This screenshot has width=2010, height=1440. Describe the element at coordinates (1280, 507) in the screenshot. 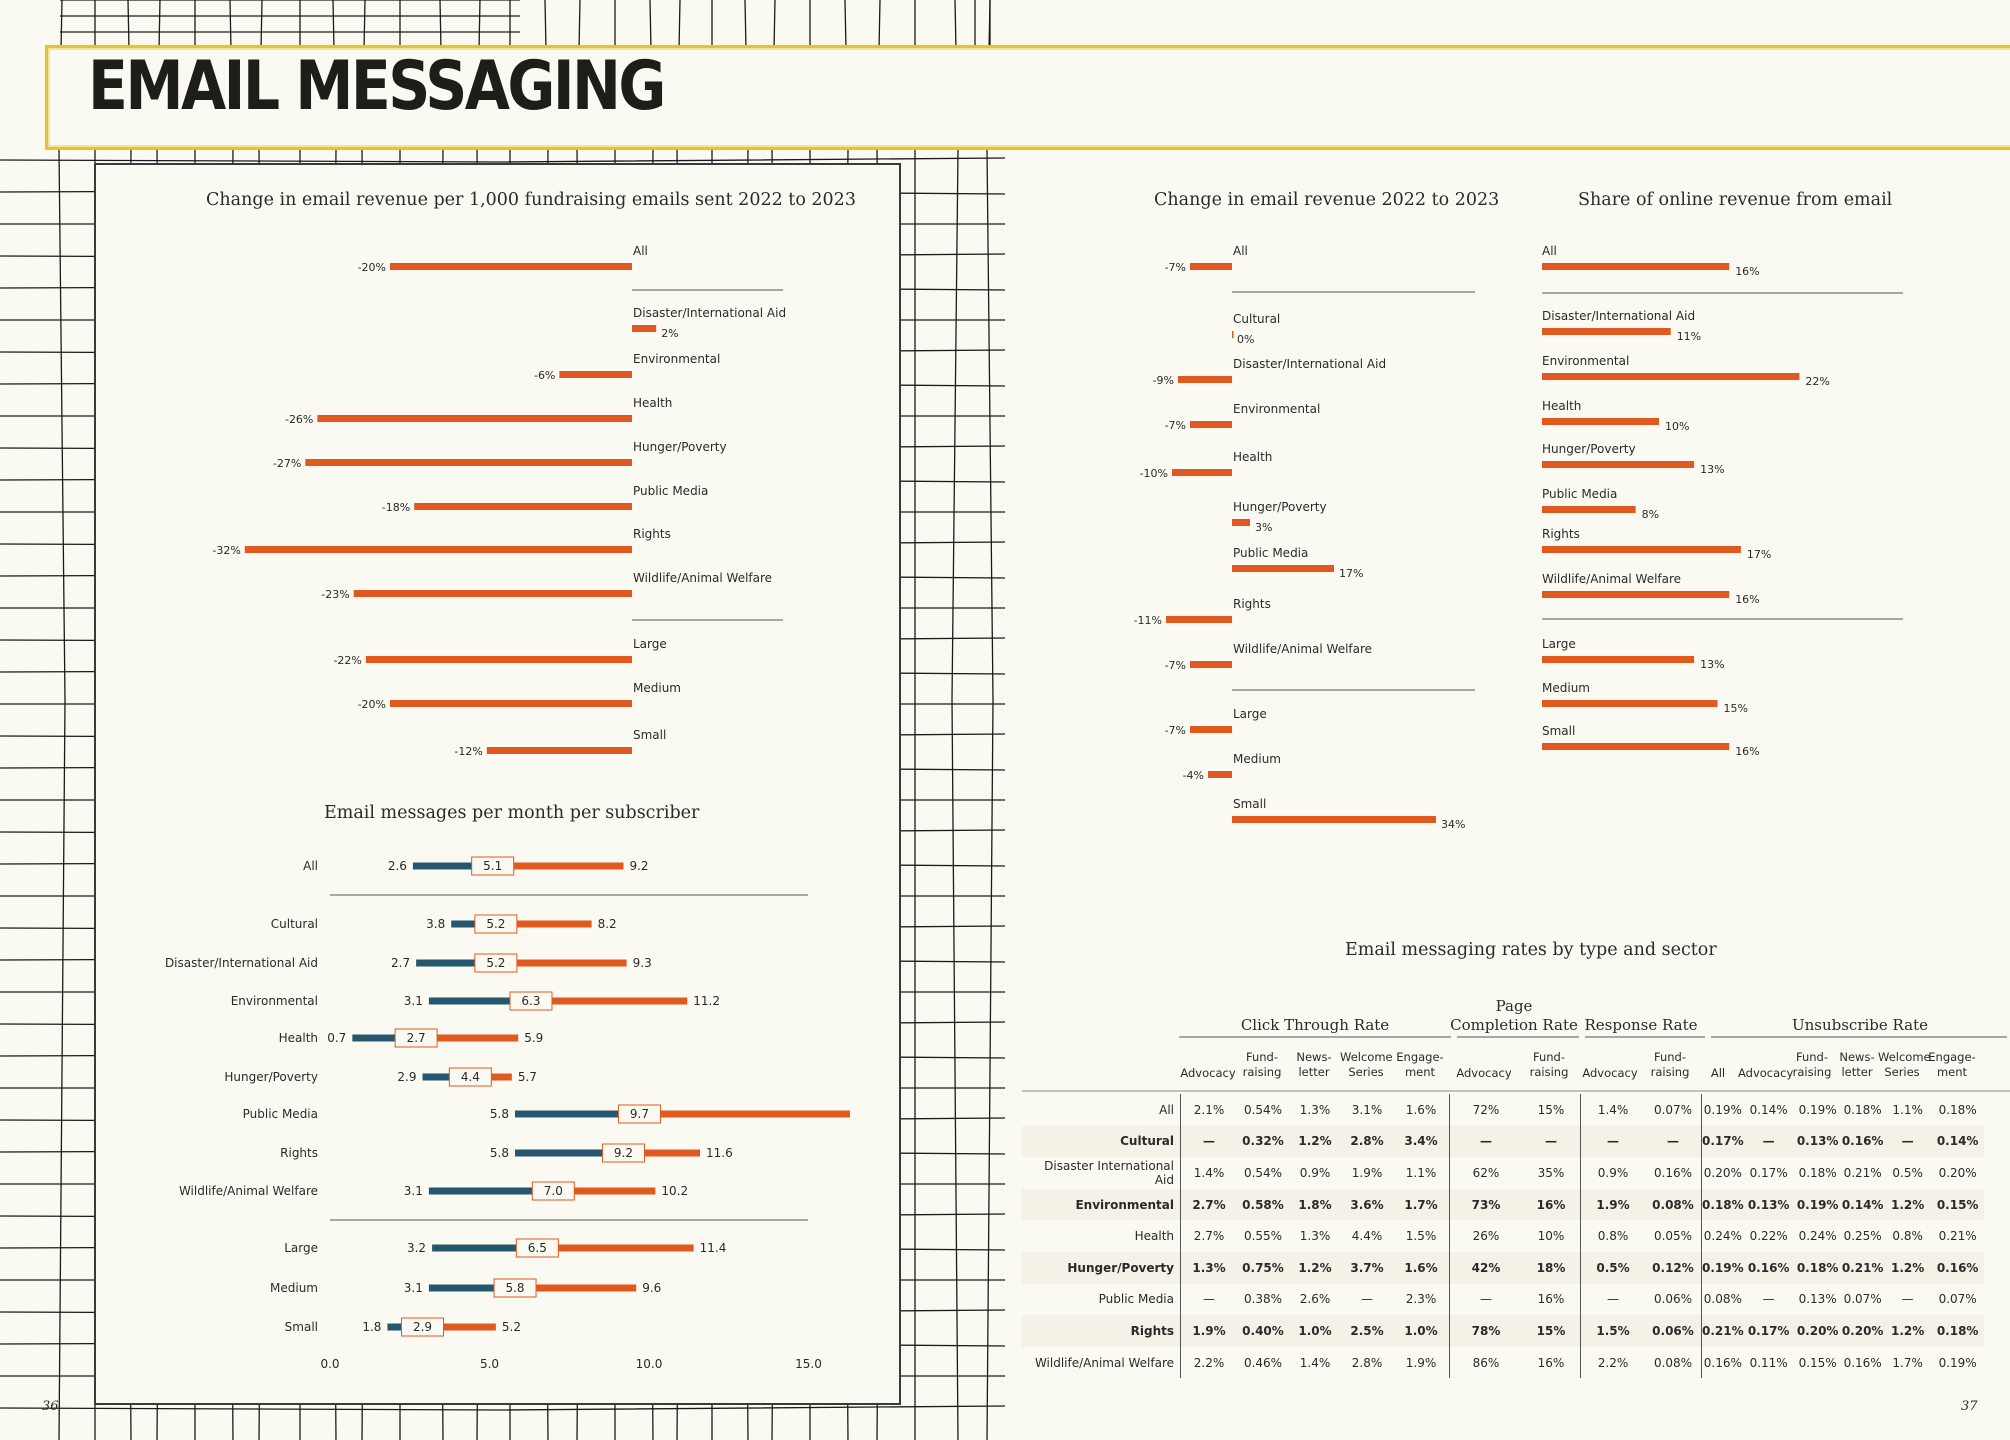

I see `c3-cat-5: Hunger/Poverty` at that location.